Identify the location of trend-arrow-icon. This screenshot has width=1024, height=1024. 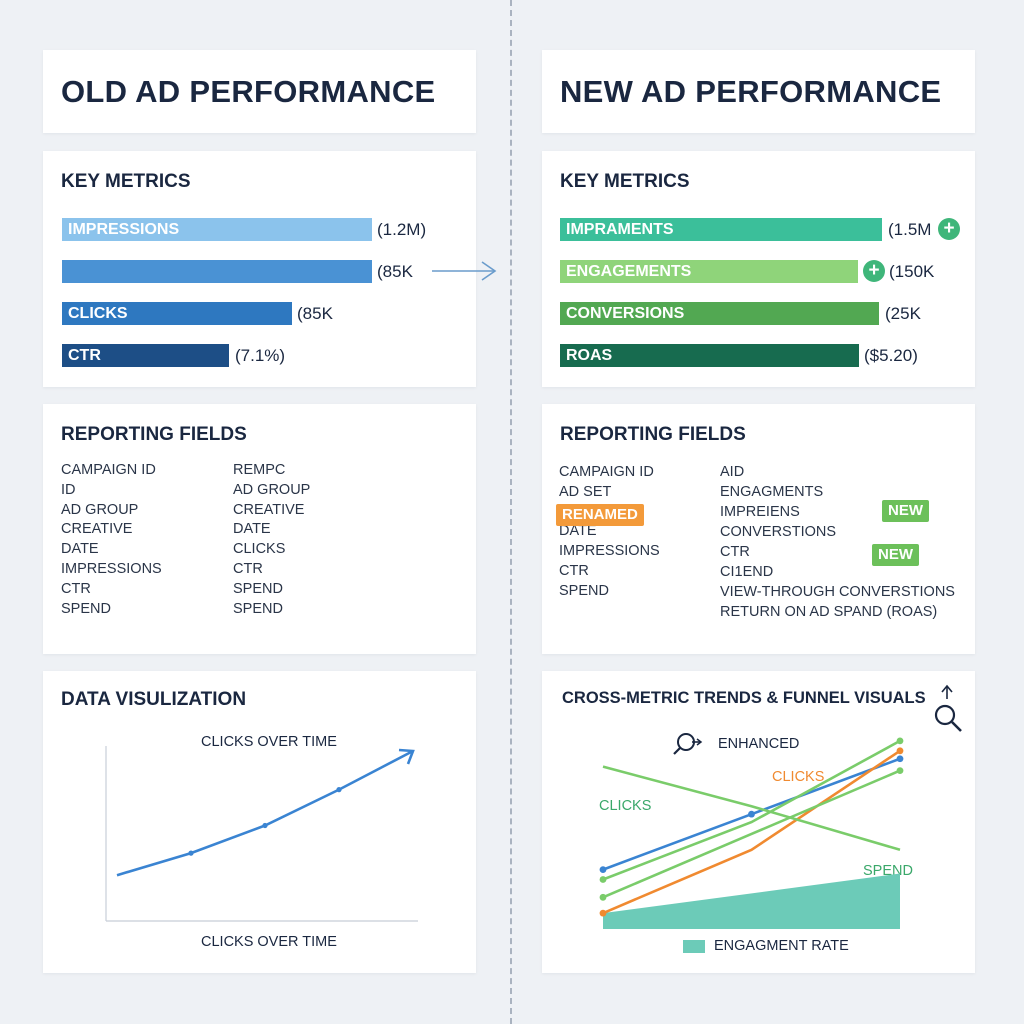
(406, 756).